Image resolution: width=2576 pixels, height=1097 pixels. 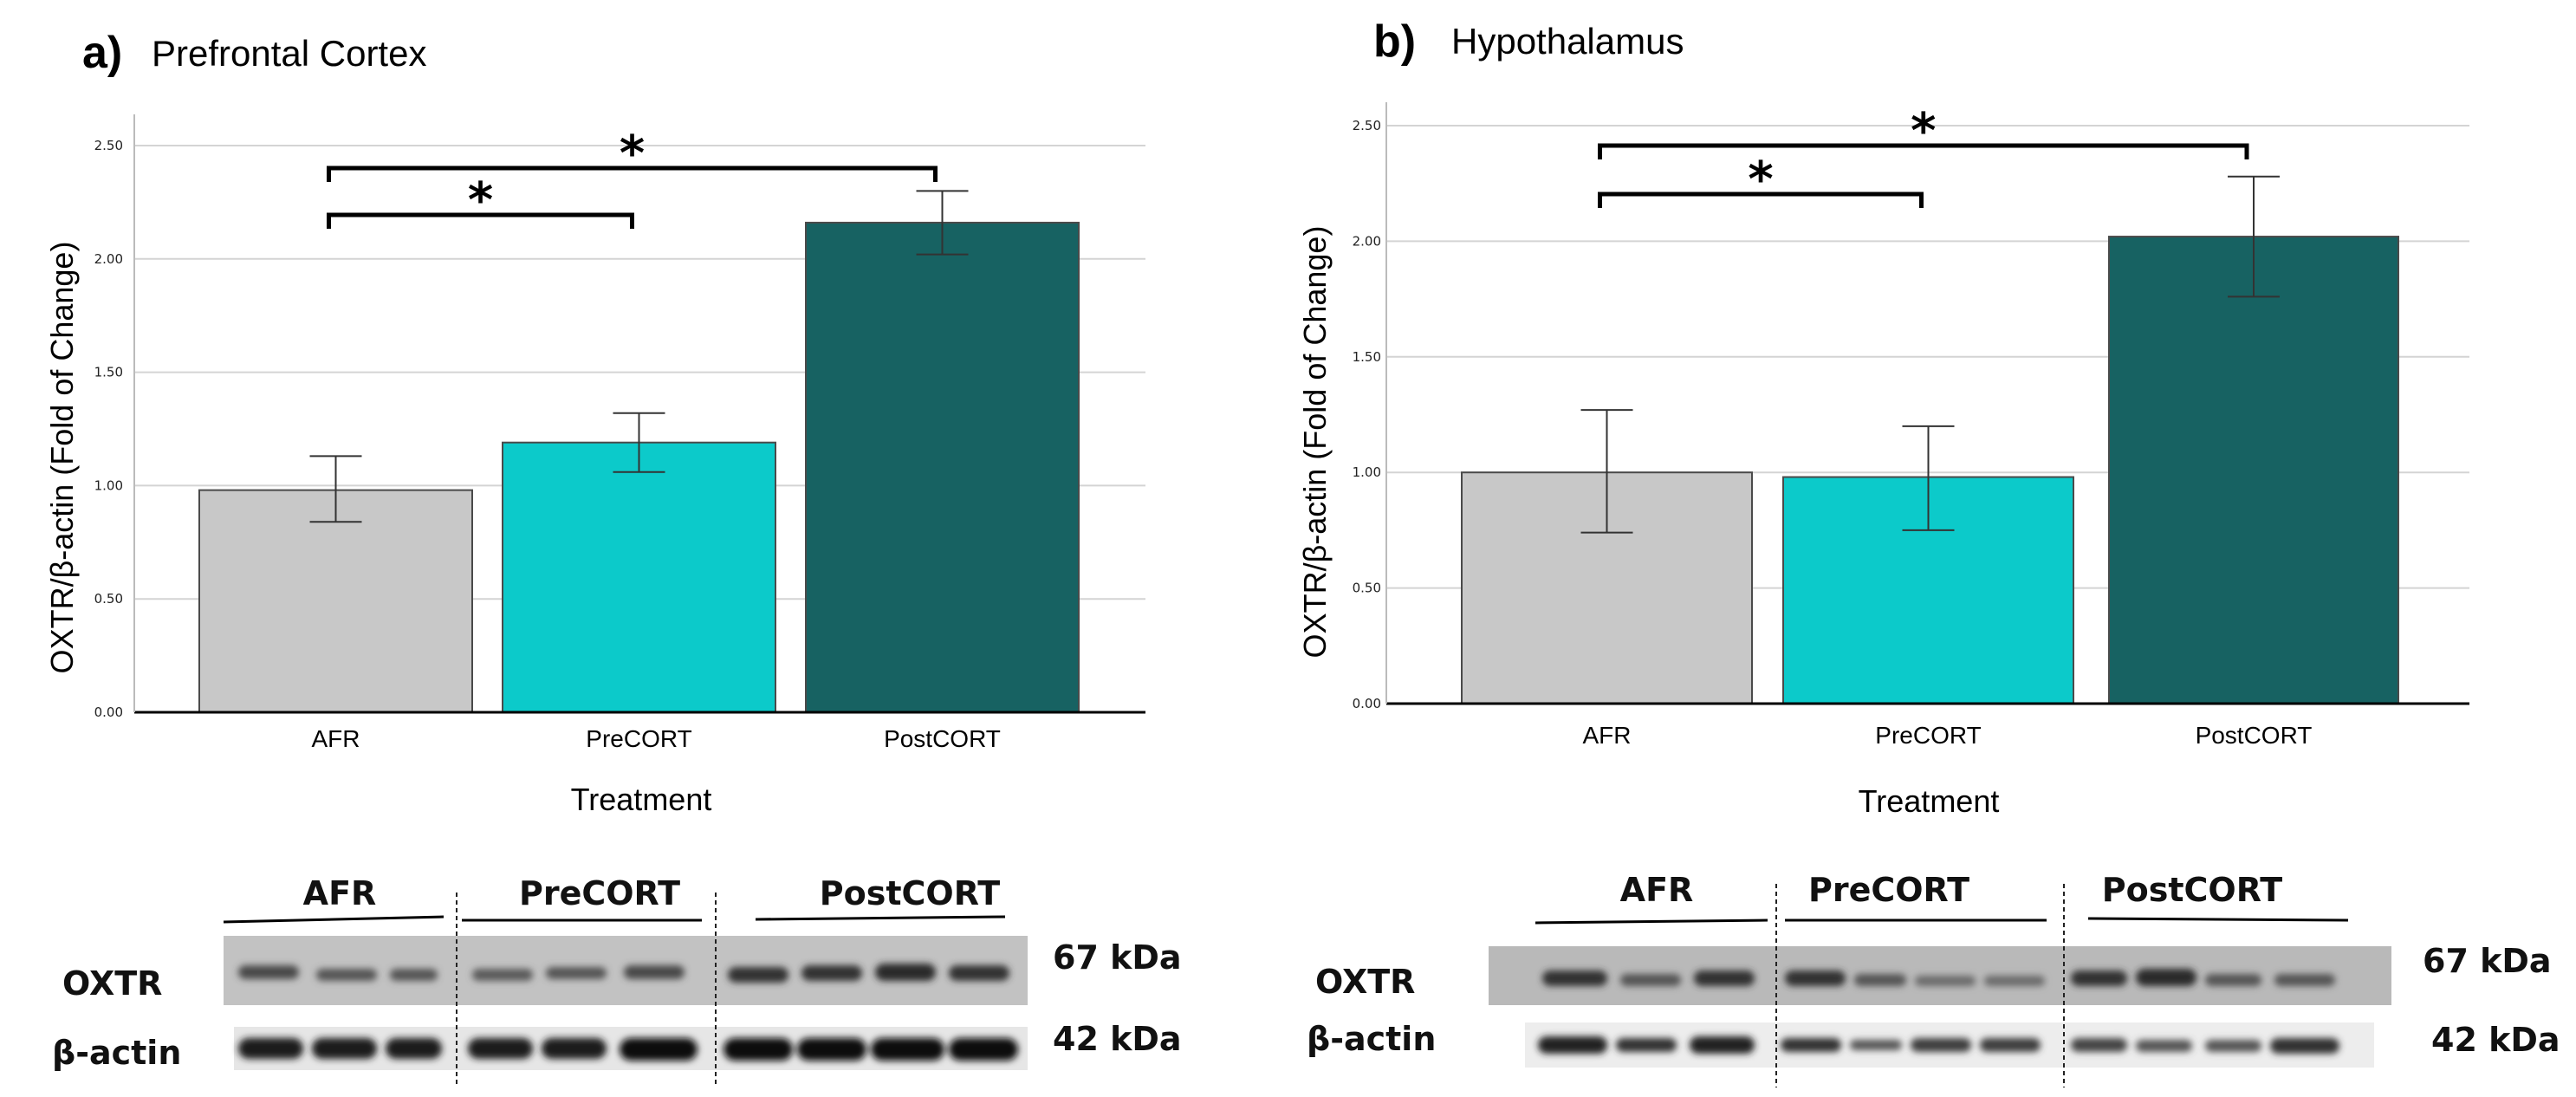 What do you see at coordinates (600, 893) in the screenshot?
I see `blot-group-label: PreCORT` at bounding box center [600, 893].